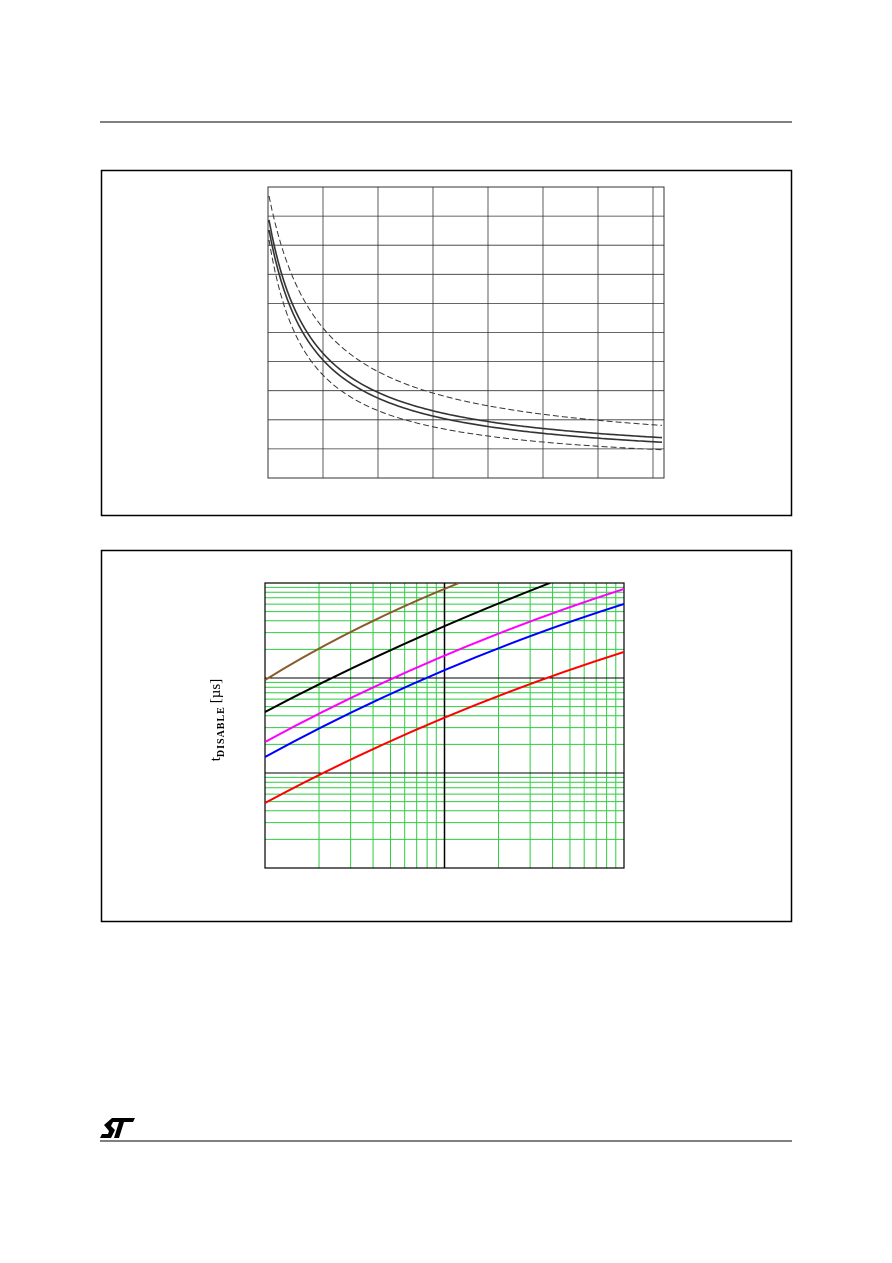 Image resolution: width=892 pixels, height=1263 pixels. What do you see at coordinates (221, 731) in the screenshot?
I see `y-axis-subscript: DISABLE` at bounding box center [221, 731].